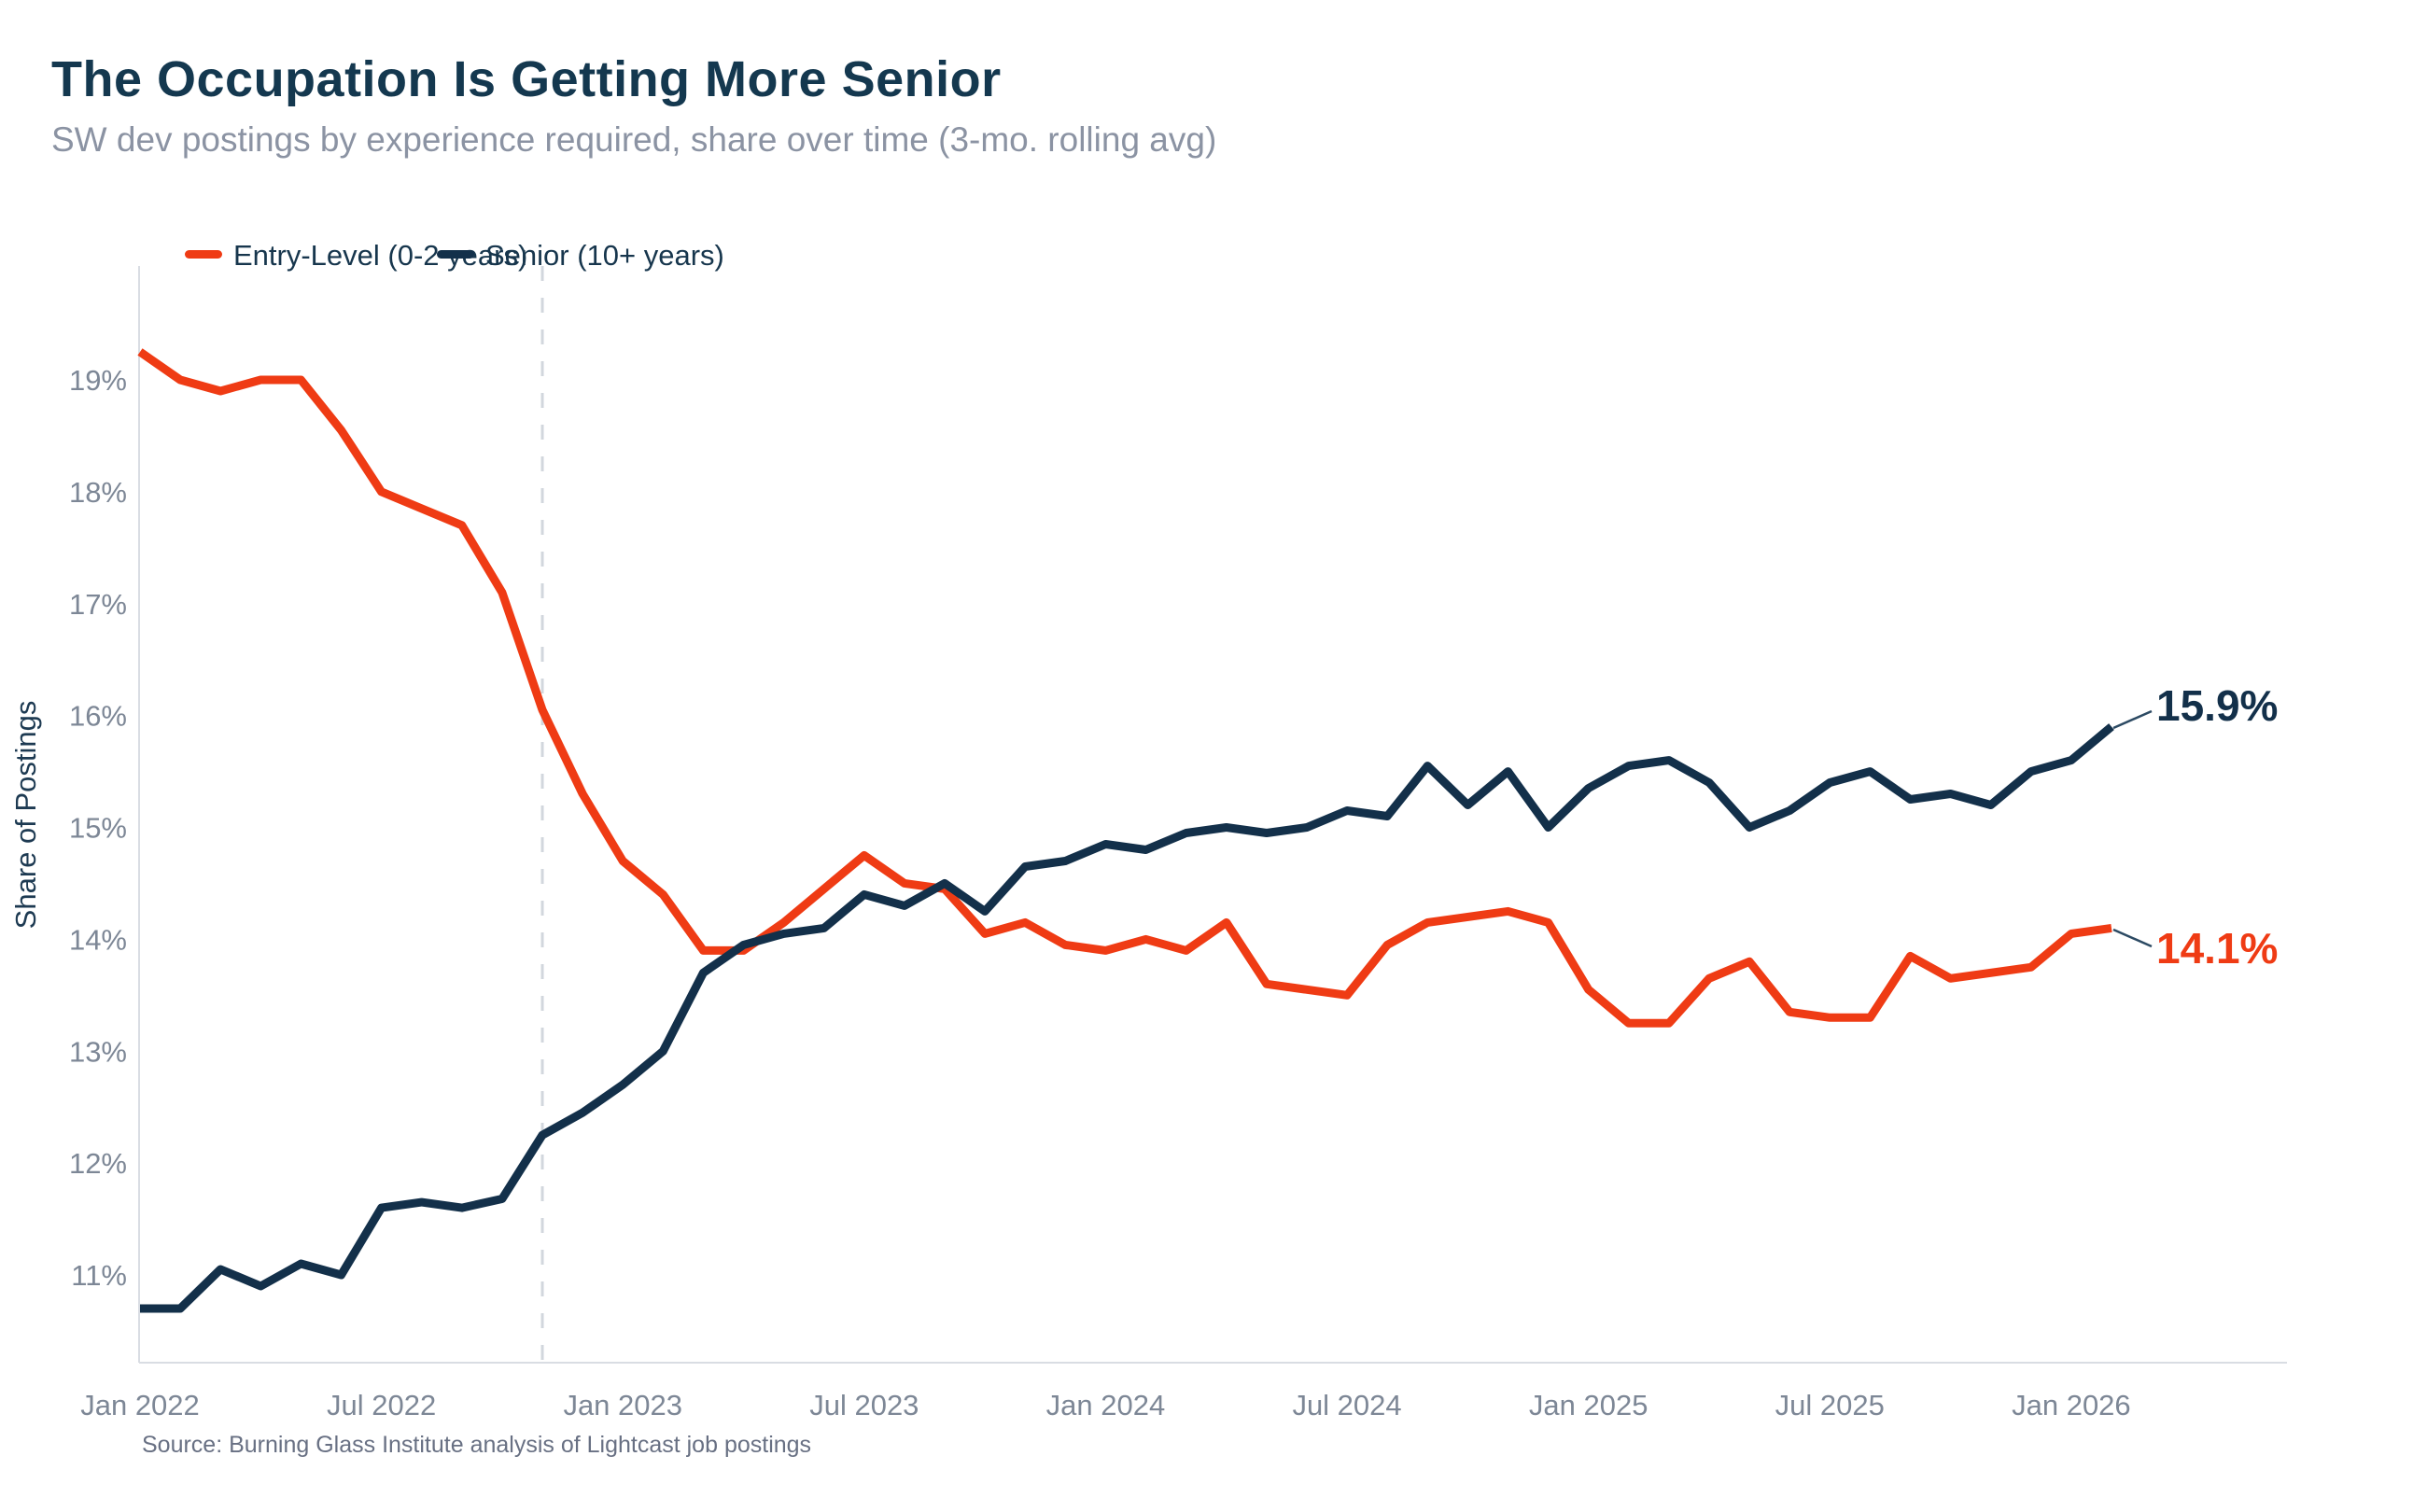  I want to click on legend-swatch-senior, so click(455, 255).